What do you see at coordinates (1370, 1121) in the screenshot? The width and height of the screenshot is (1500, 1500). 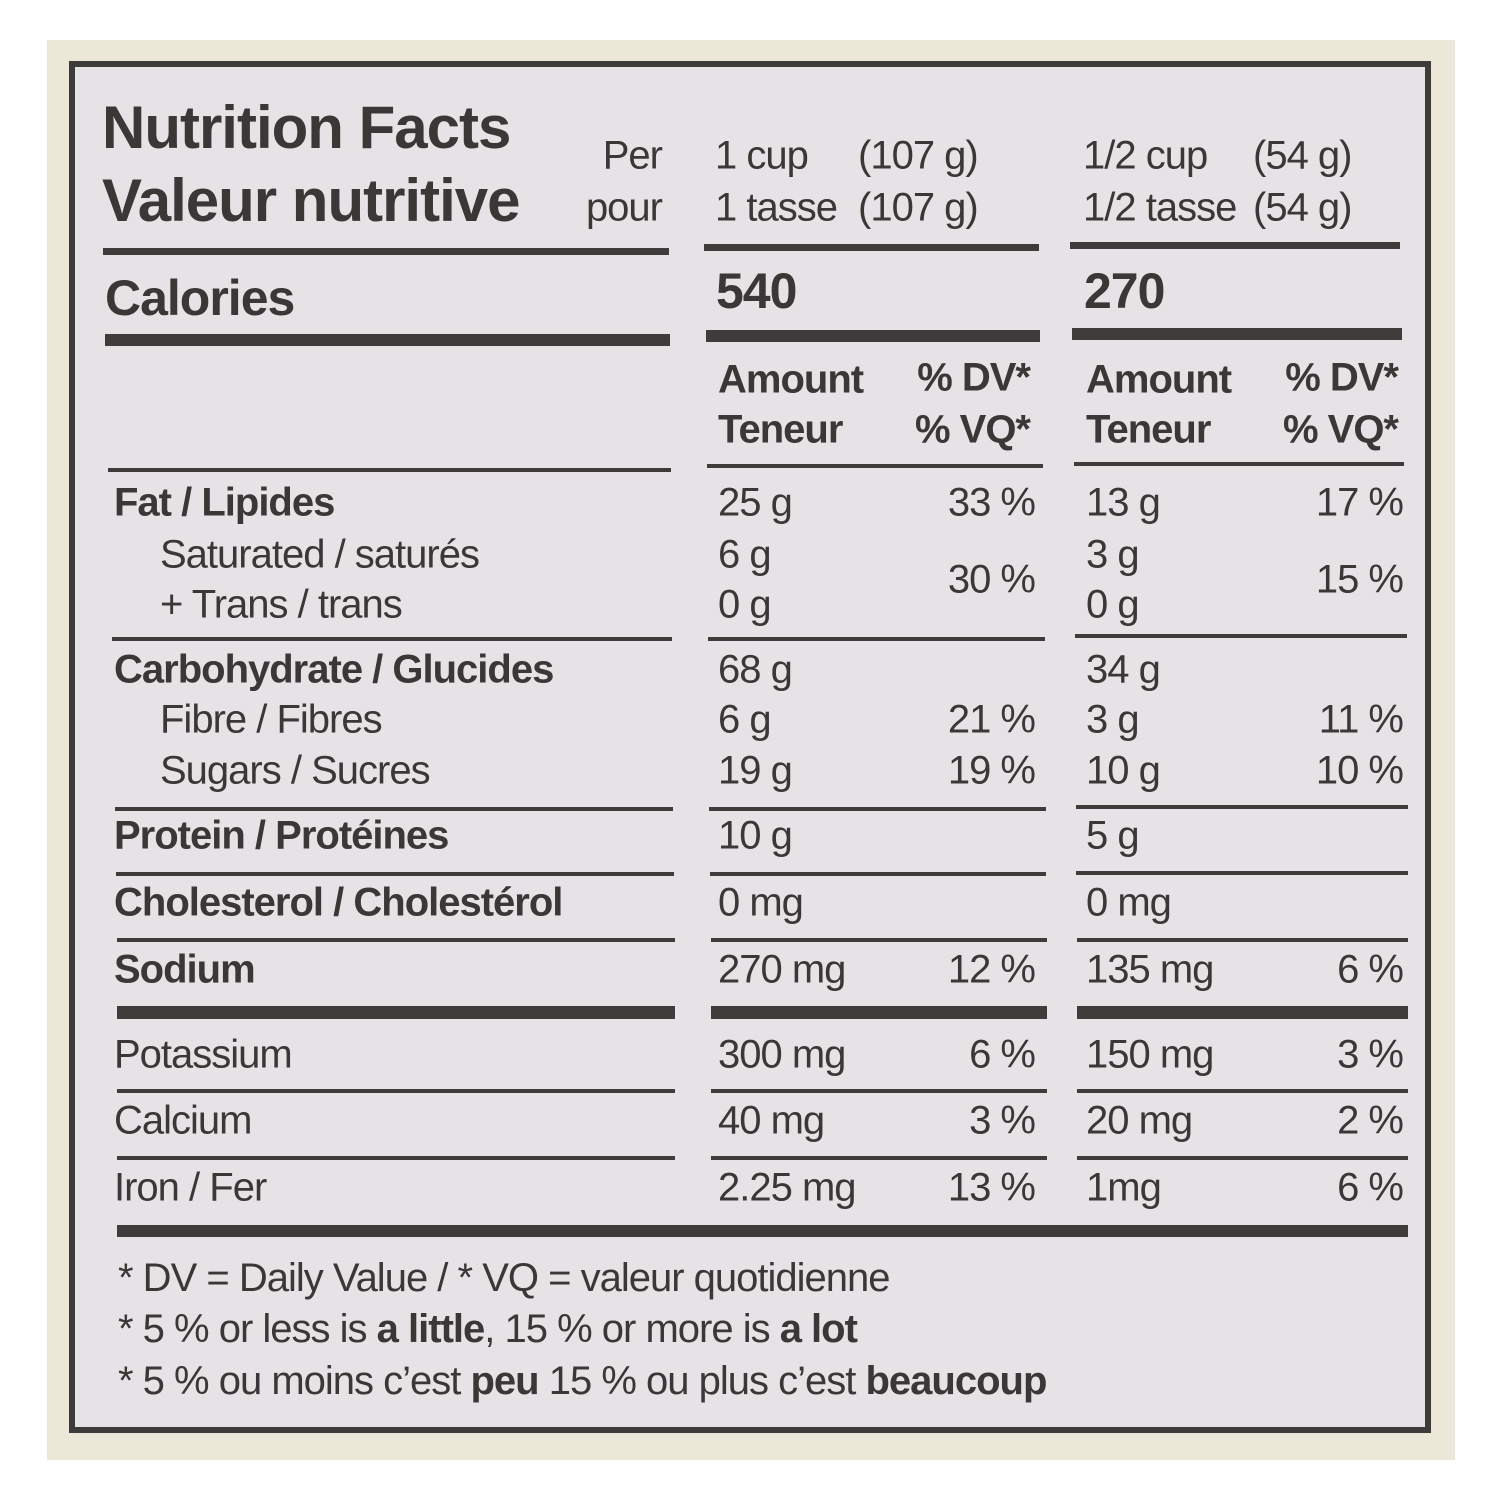 I see `nutrient-dv: 2 %` at bounding box center [1370, 1121].